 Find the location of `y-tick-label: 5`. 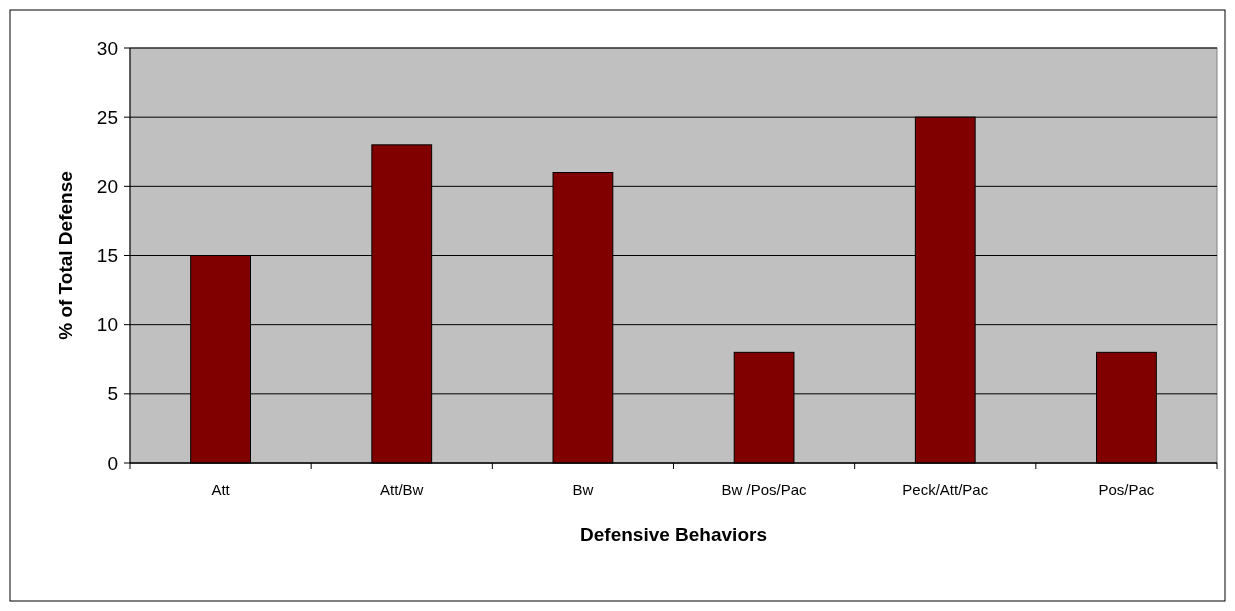

y-tick-label: 5 is located at coordinates (112, 394).